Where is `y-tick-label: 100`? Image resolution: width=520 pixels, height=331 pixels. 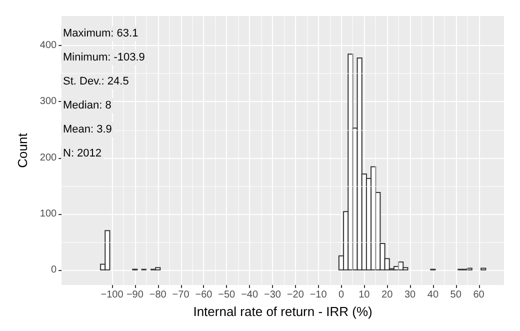 y-tick-label: 100 is located at coordinates (49, 214).